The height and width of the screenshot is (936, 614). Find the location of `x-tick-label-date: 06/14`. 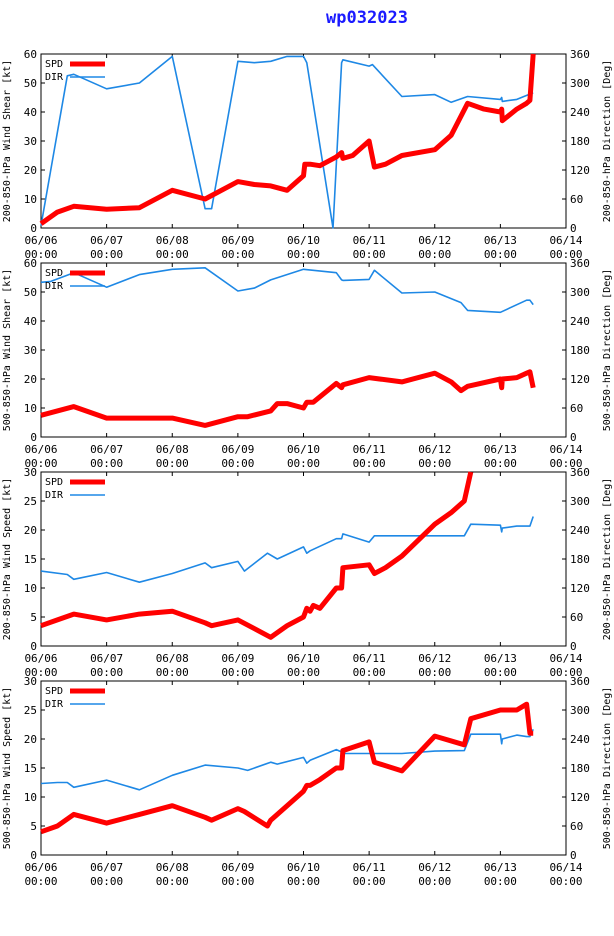

x-tick-label-date: 06/14 is located at coordinates (565, 658).